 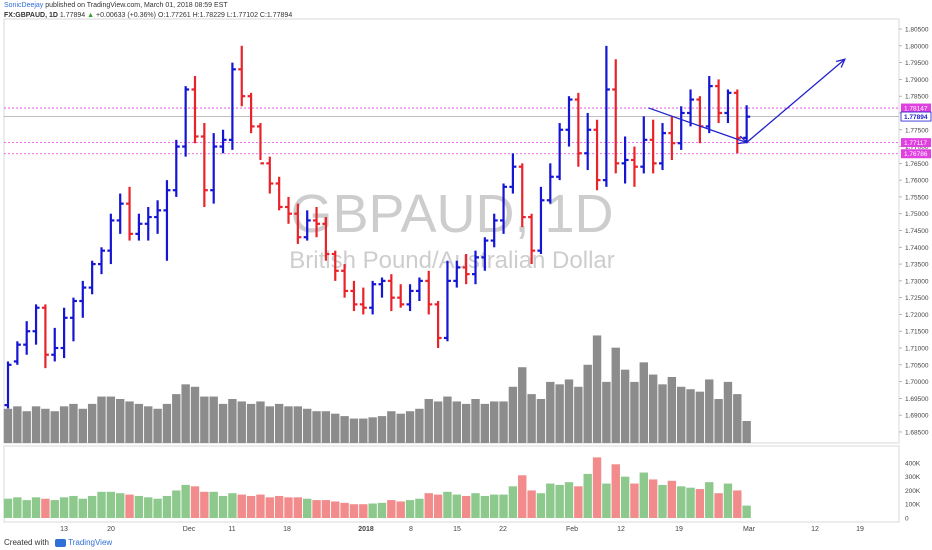 What do you see at coordinates (31, 15) in the screenshot?
I see `symbol-label: FX:GBPAUD, 1D` at bounding box center [31, 15].